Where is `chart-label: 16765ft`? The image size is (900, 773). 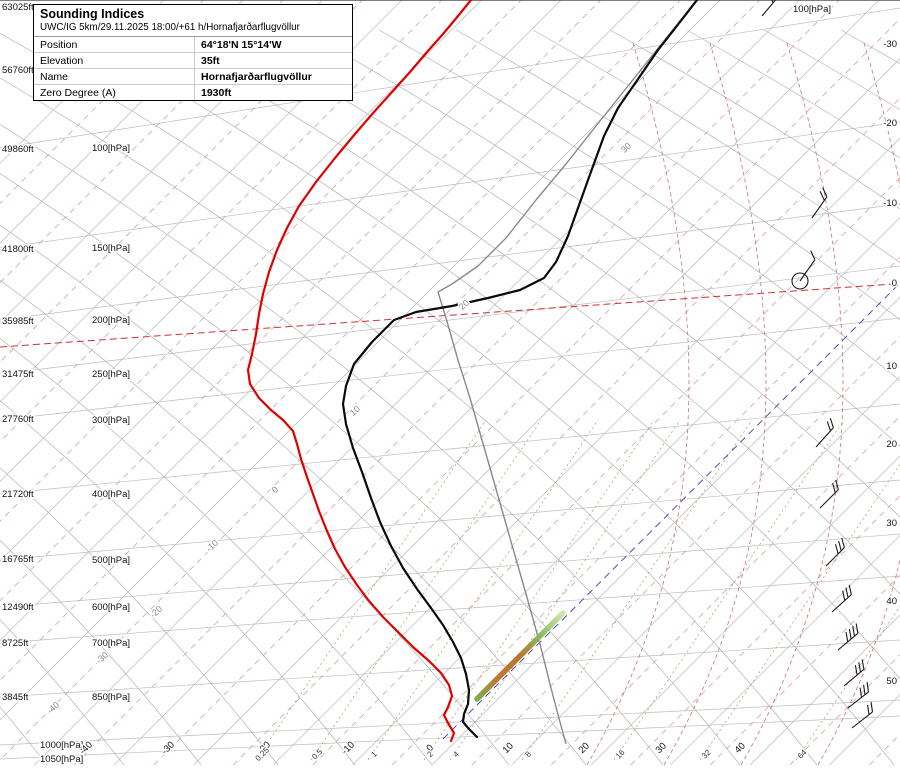 chart-label: 16765ft is located at coordinates (18, 559).